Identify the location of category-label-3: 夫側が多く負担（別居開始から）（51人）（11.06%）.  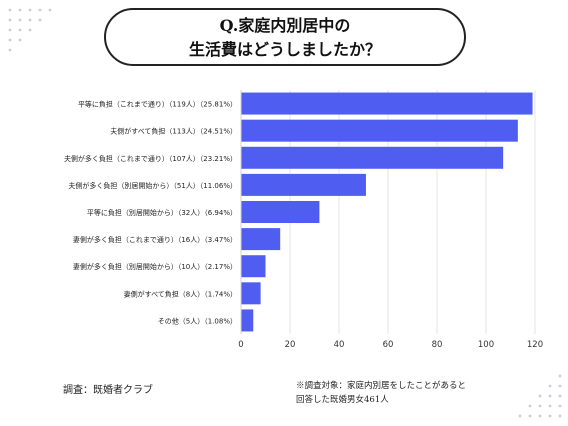
(152, 185).